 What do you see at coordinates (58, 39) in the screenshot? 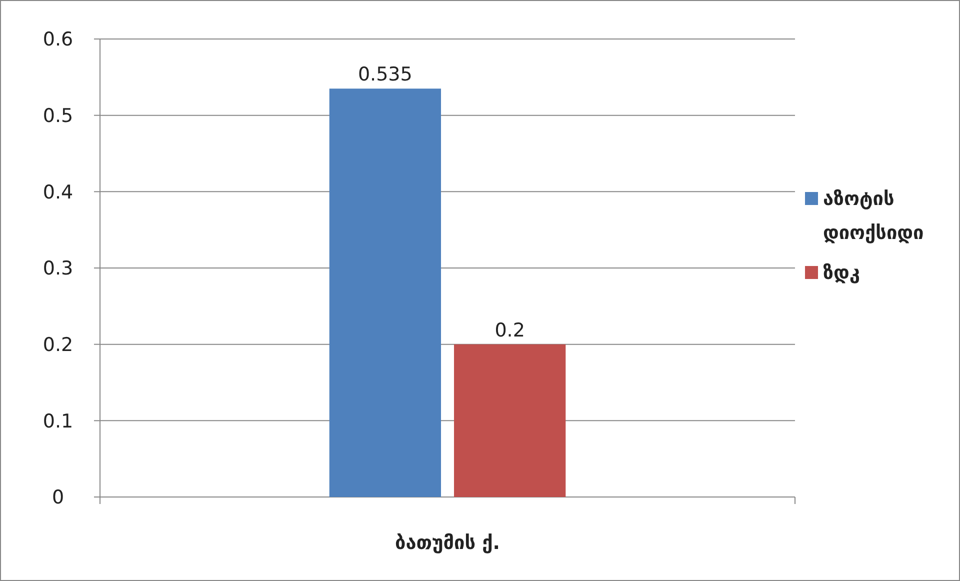
I see `y-tick-label: 0.6` at bounding box center [58, 39].